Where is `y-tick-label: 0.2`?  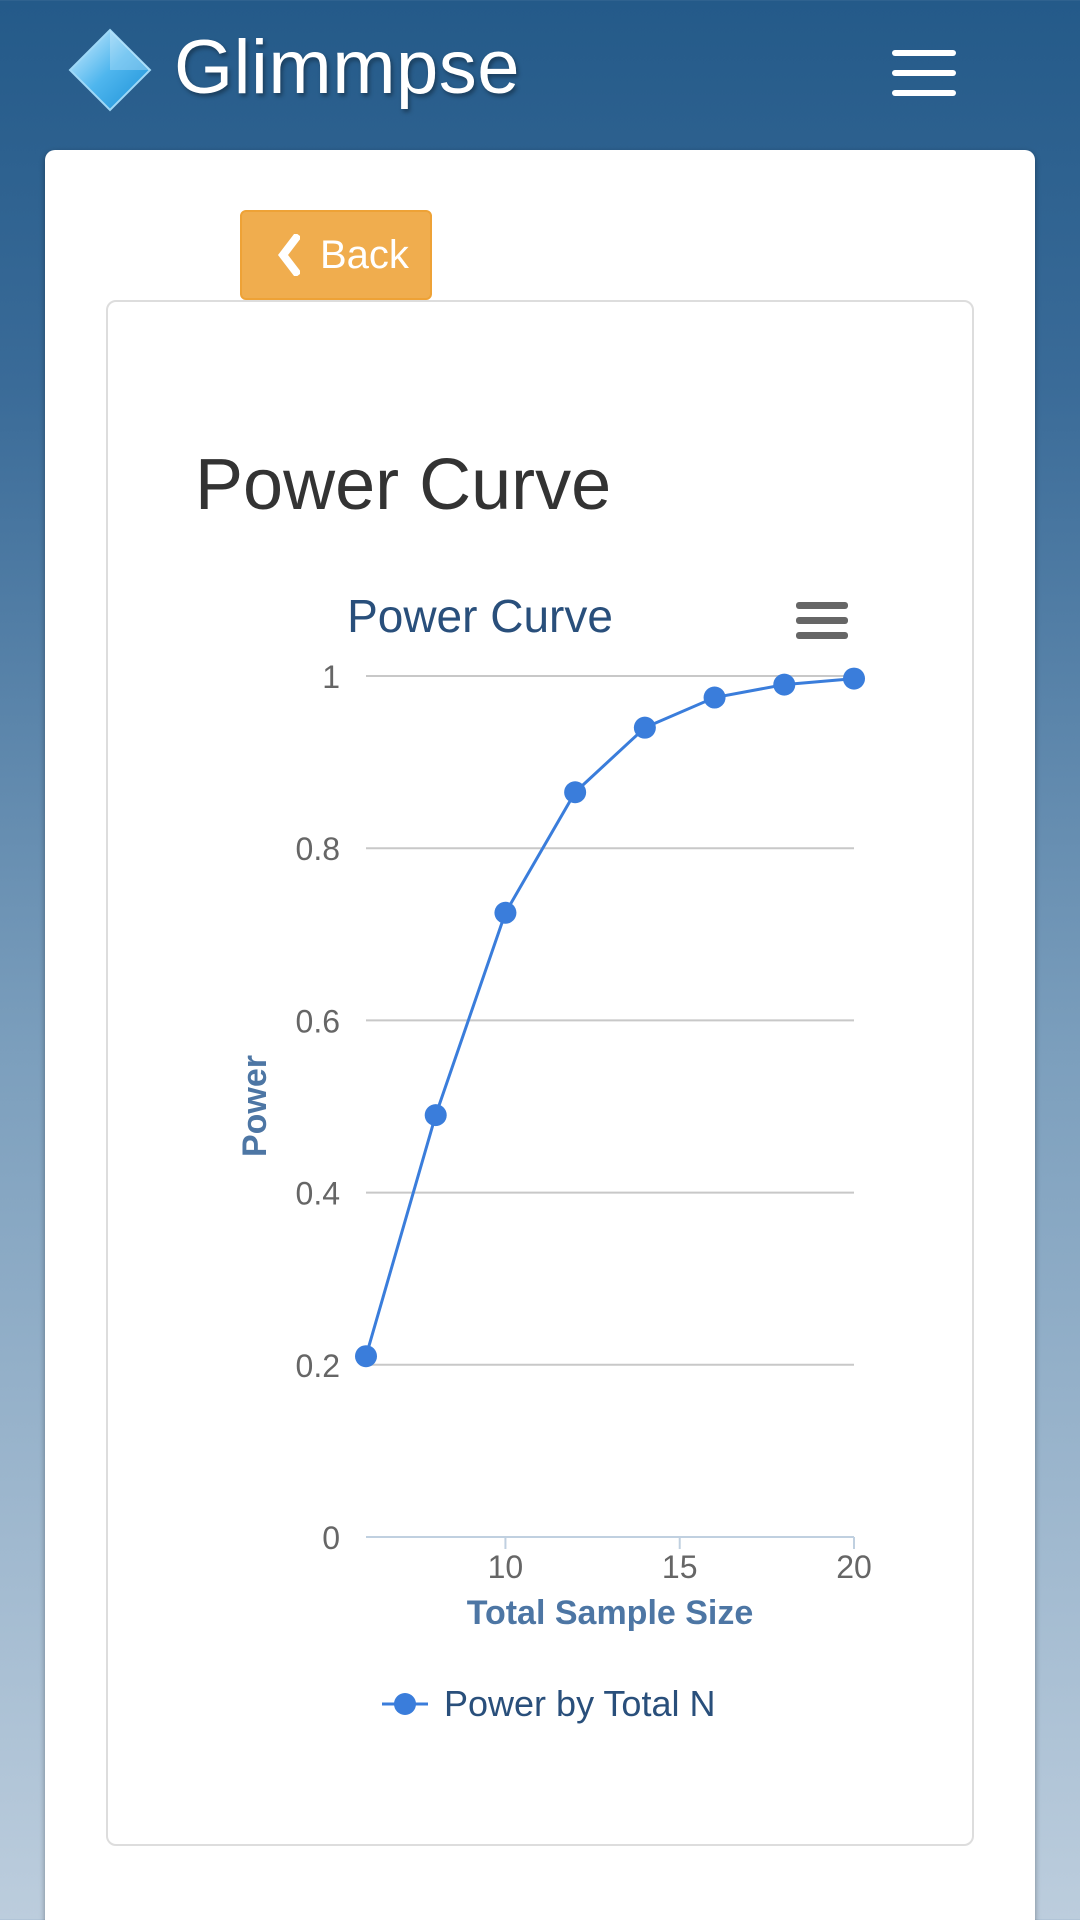 y-tick-label: 0.2 is located at coordinates (318, 1366).